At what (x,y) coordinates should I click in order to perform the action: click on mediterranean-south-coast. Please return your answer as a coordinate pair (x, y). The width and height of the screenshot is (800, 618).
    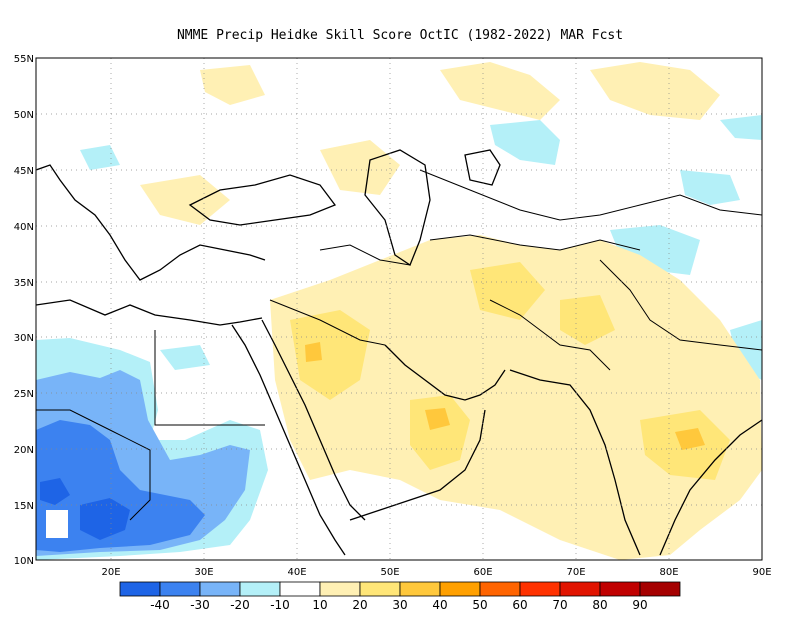
    Looking at the image, I should click on (149, 312).